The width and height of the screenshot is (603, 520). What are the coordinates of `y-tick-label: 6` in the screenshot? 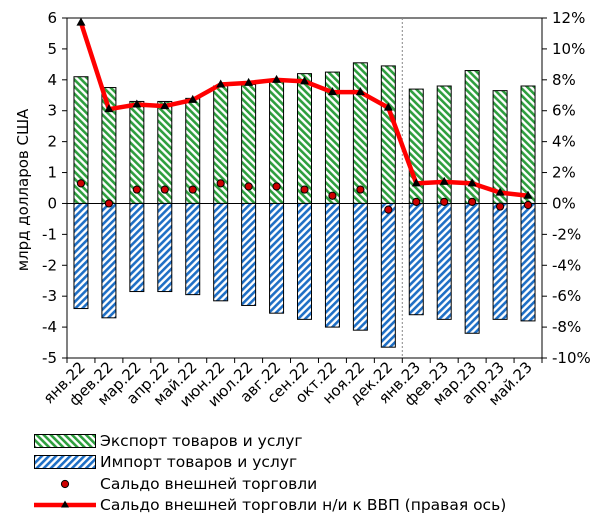 It's located at (52, 18).